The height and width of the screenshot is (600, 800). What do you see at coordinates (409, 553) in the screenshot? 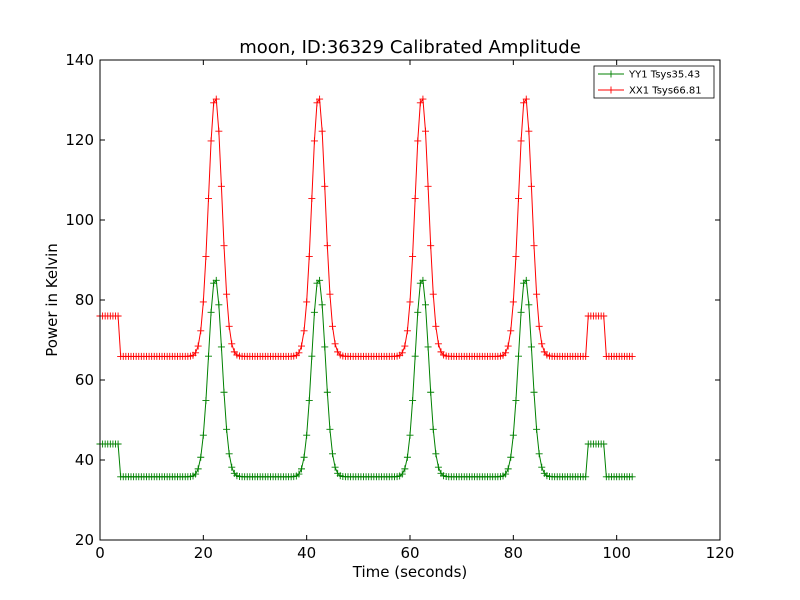
I see `x-tick-label: 60` at bounding box center [409, 553].